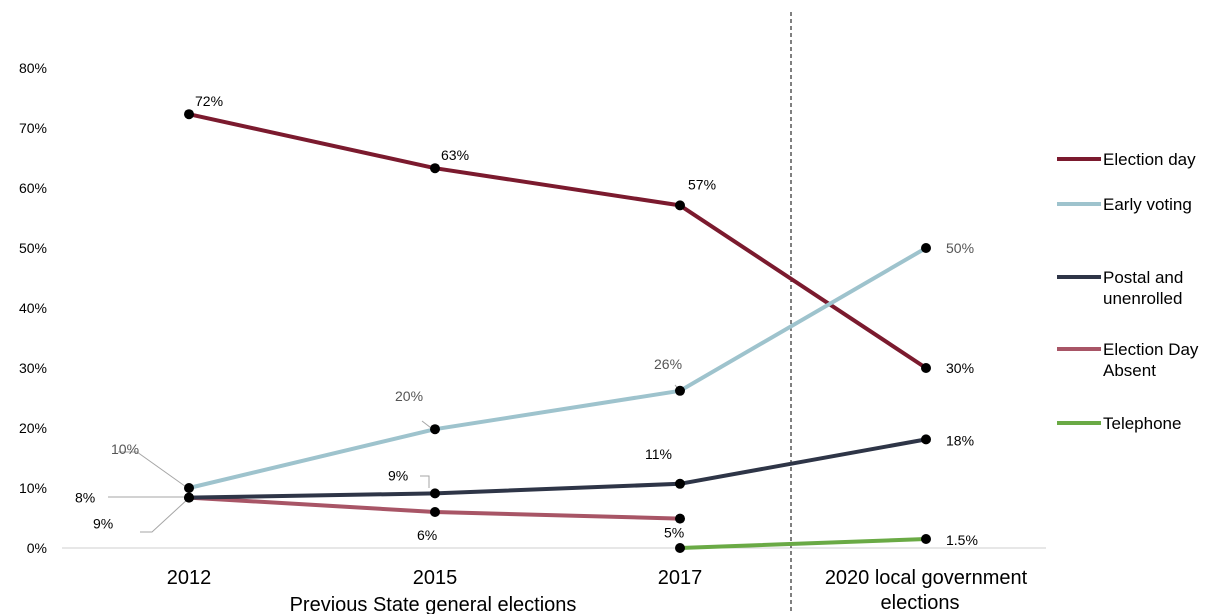  I want to click on y-tick-label: 0%, so click(37, 548).